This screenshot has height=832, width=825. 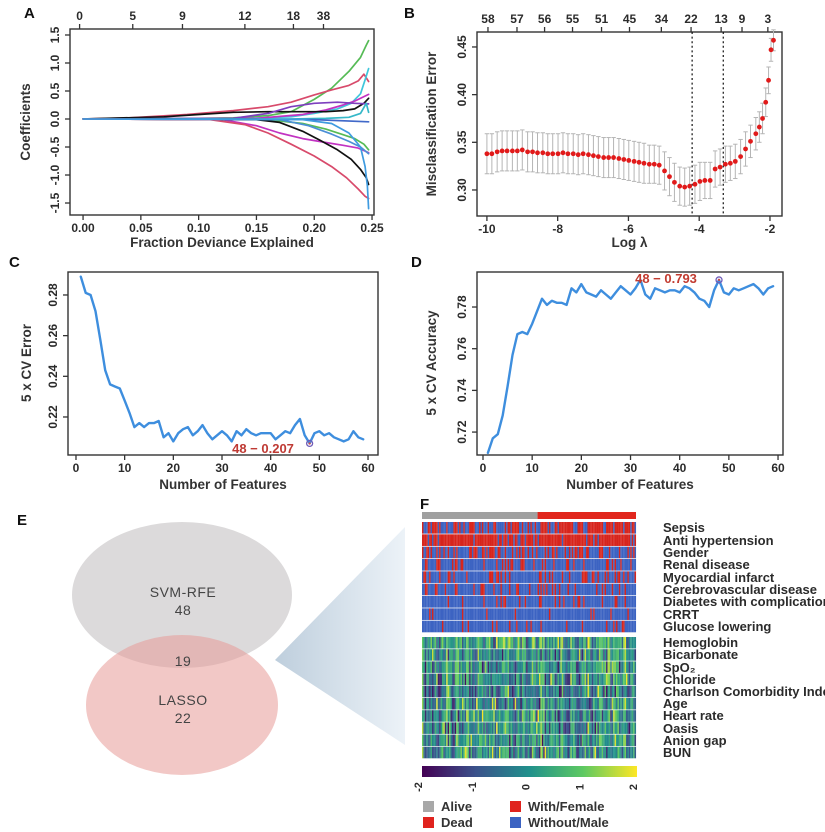 What do you see at coordinates (545, 19) in the screenshot?
I see `svg-text: 56` at bounding box center [545, 19].